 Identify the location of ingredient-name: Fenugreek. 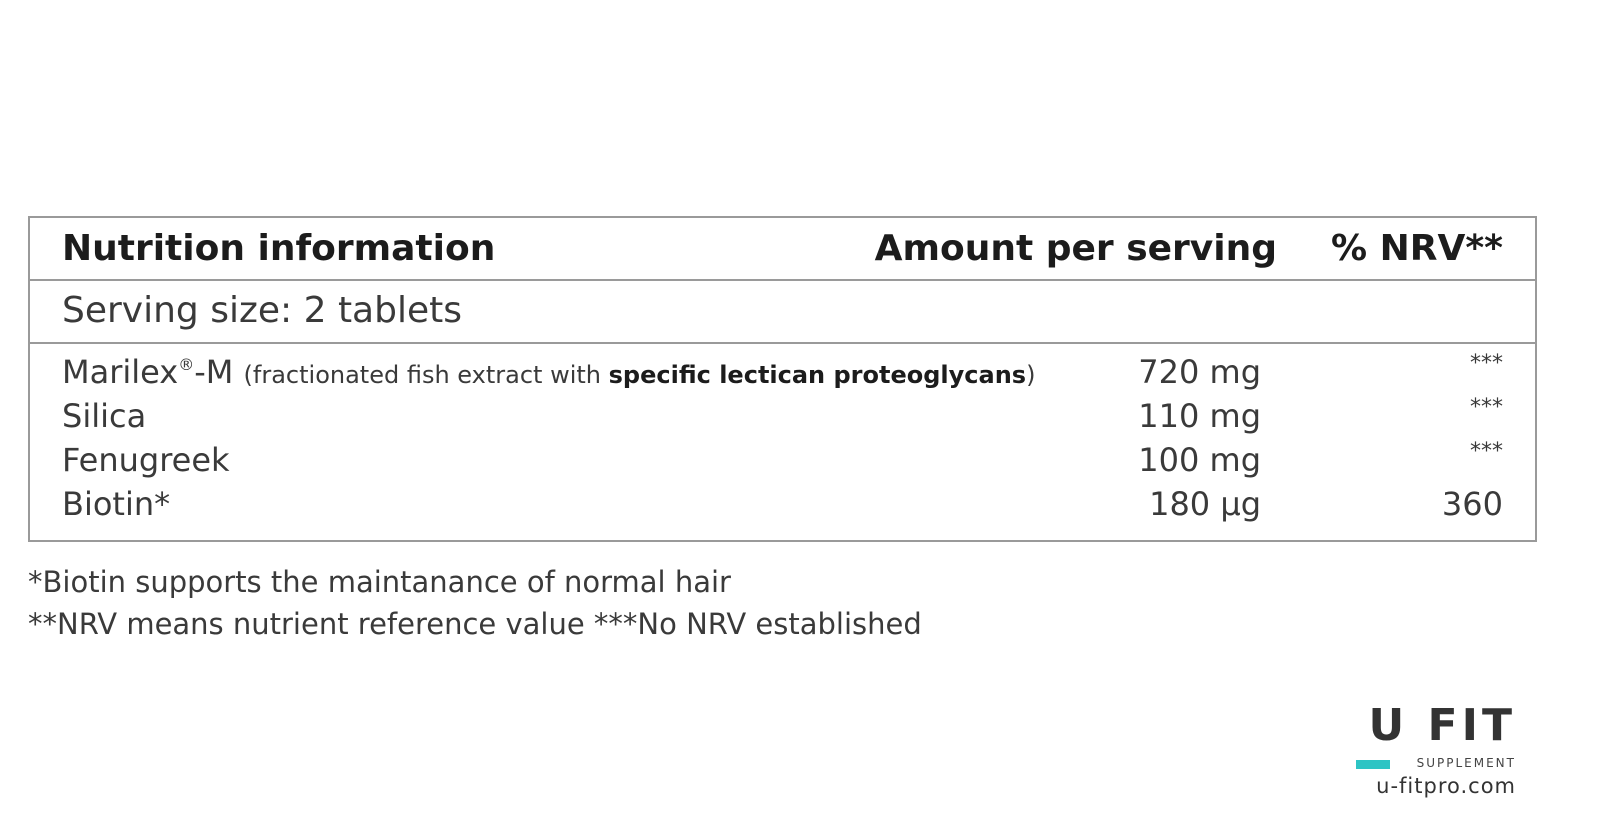
(146, 460).